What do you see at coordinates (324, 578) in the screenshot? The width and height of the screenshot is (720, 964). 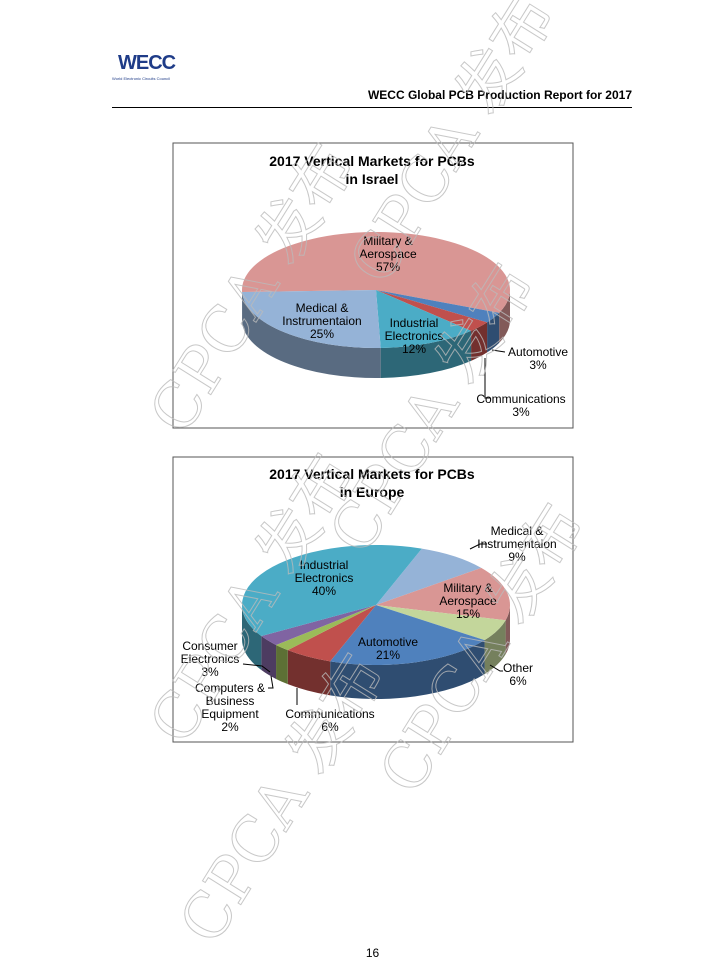 I see `data-label: Industrial Electronics 40%` at bounding box center [324, 578].